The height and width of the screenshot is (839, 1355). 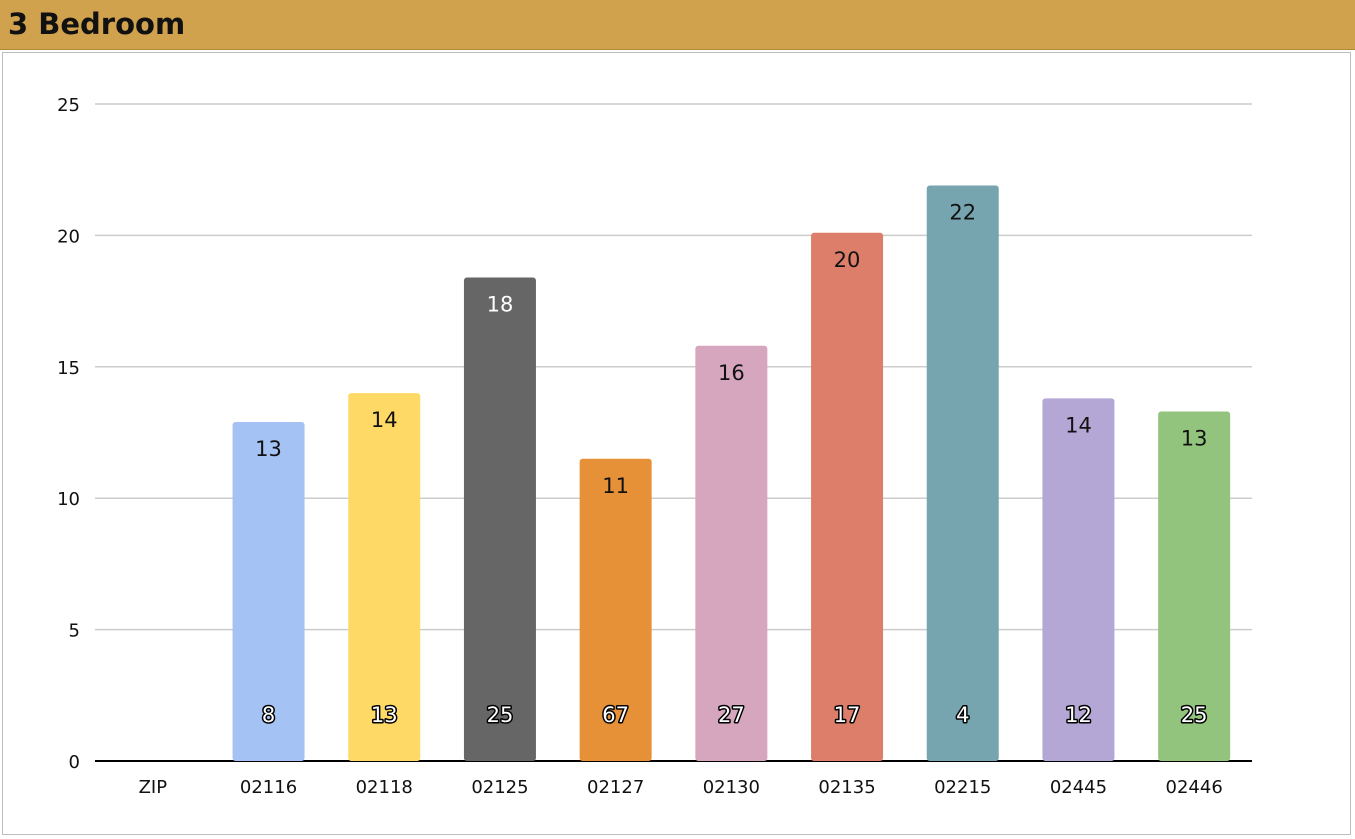 What do you see at coordinates (68, 368) in the screenshot?
I see `y-tick-label: 15` at bounding box center [68, 368].